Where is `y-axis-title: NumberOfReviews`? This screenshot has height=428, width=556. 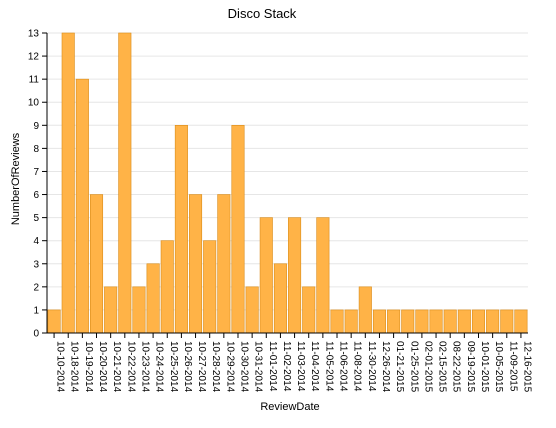
y-axis-title: NumberOfReviews is located at coordinates (16, 178).